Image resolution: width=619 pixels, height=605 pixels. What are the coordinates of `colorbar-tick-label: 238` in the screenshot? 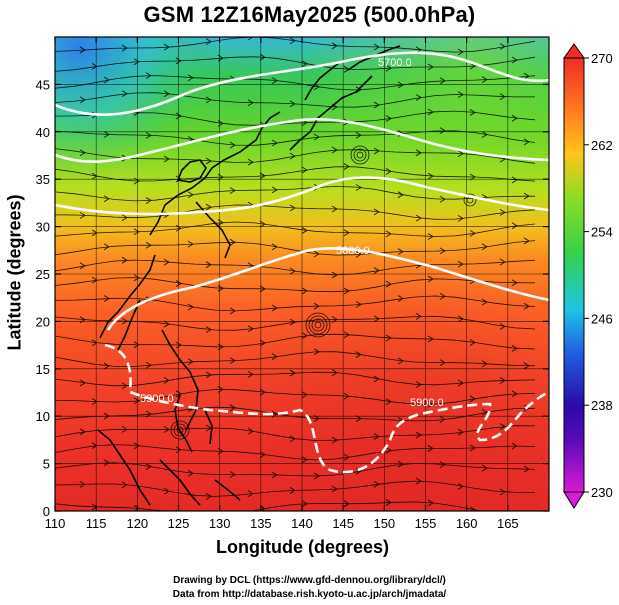 It's located at (602, 405).